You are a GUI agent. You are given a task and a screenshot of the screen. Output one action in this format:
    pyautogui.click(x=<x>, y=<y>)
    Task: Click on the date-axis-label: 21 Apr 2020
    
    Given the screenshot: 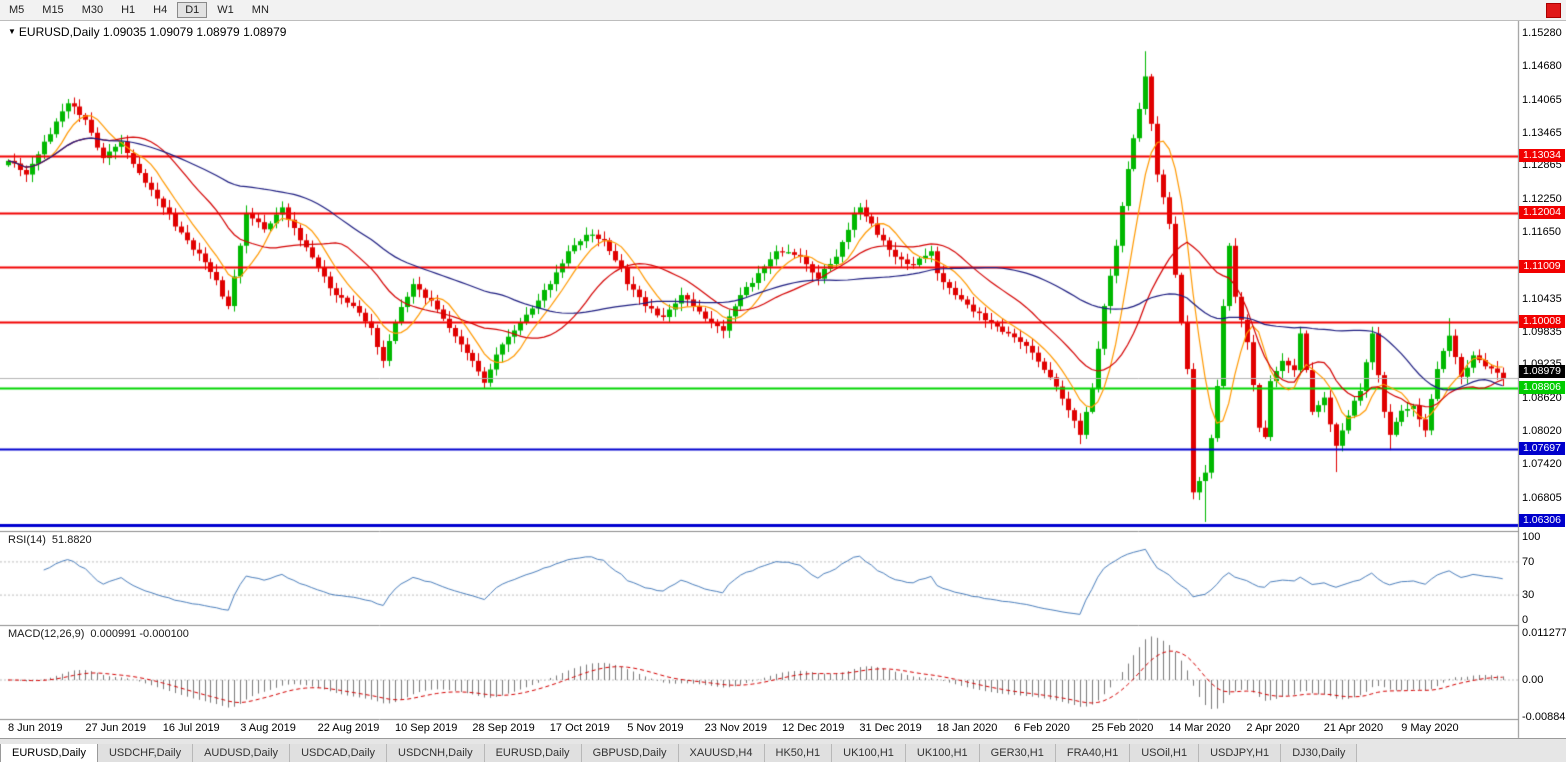 What is the action you would take?
    pyautogui.click(x=1353, y=728)
    